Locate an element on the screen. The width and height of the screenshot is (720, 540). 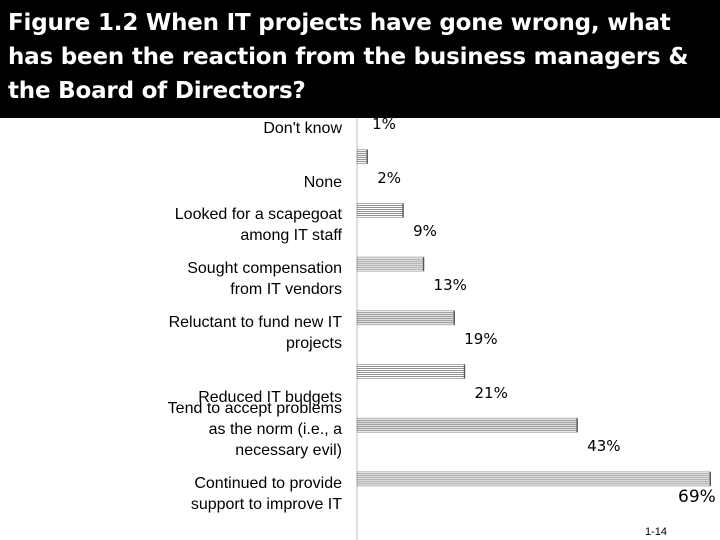
data-label: 43% is located at coordinates (604, 446).